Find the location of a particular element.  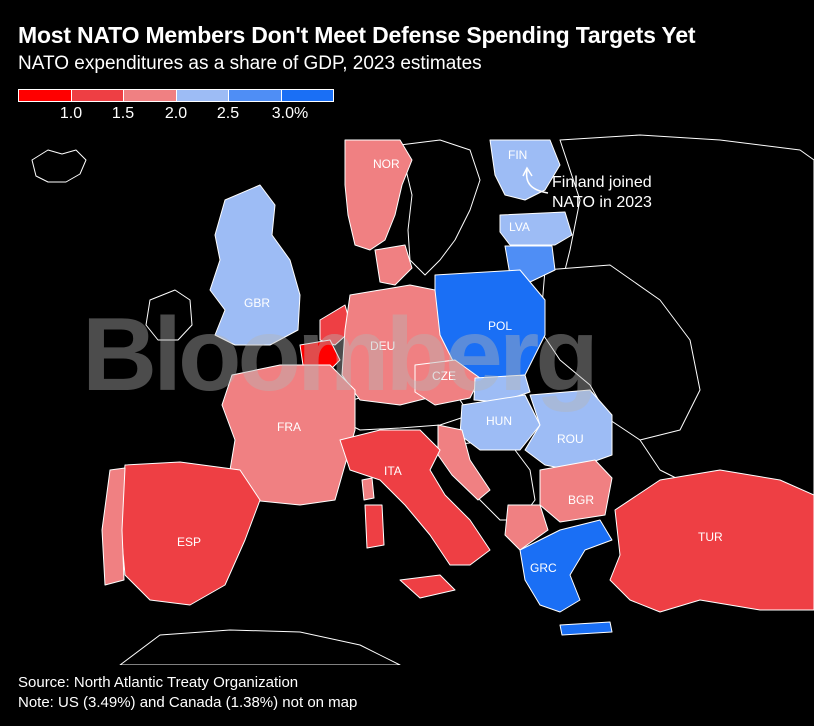

country-GRC is located at coordinates (566, 566).